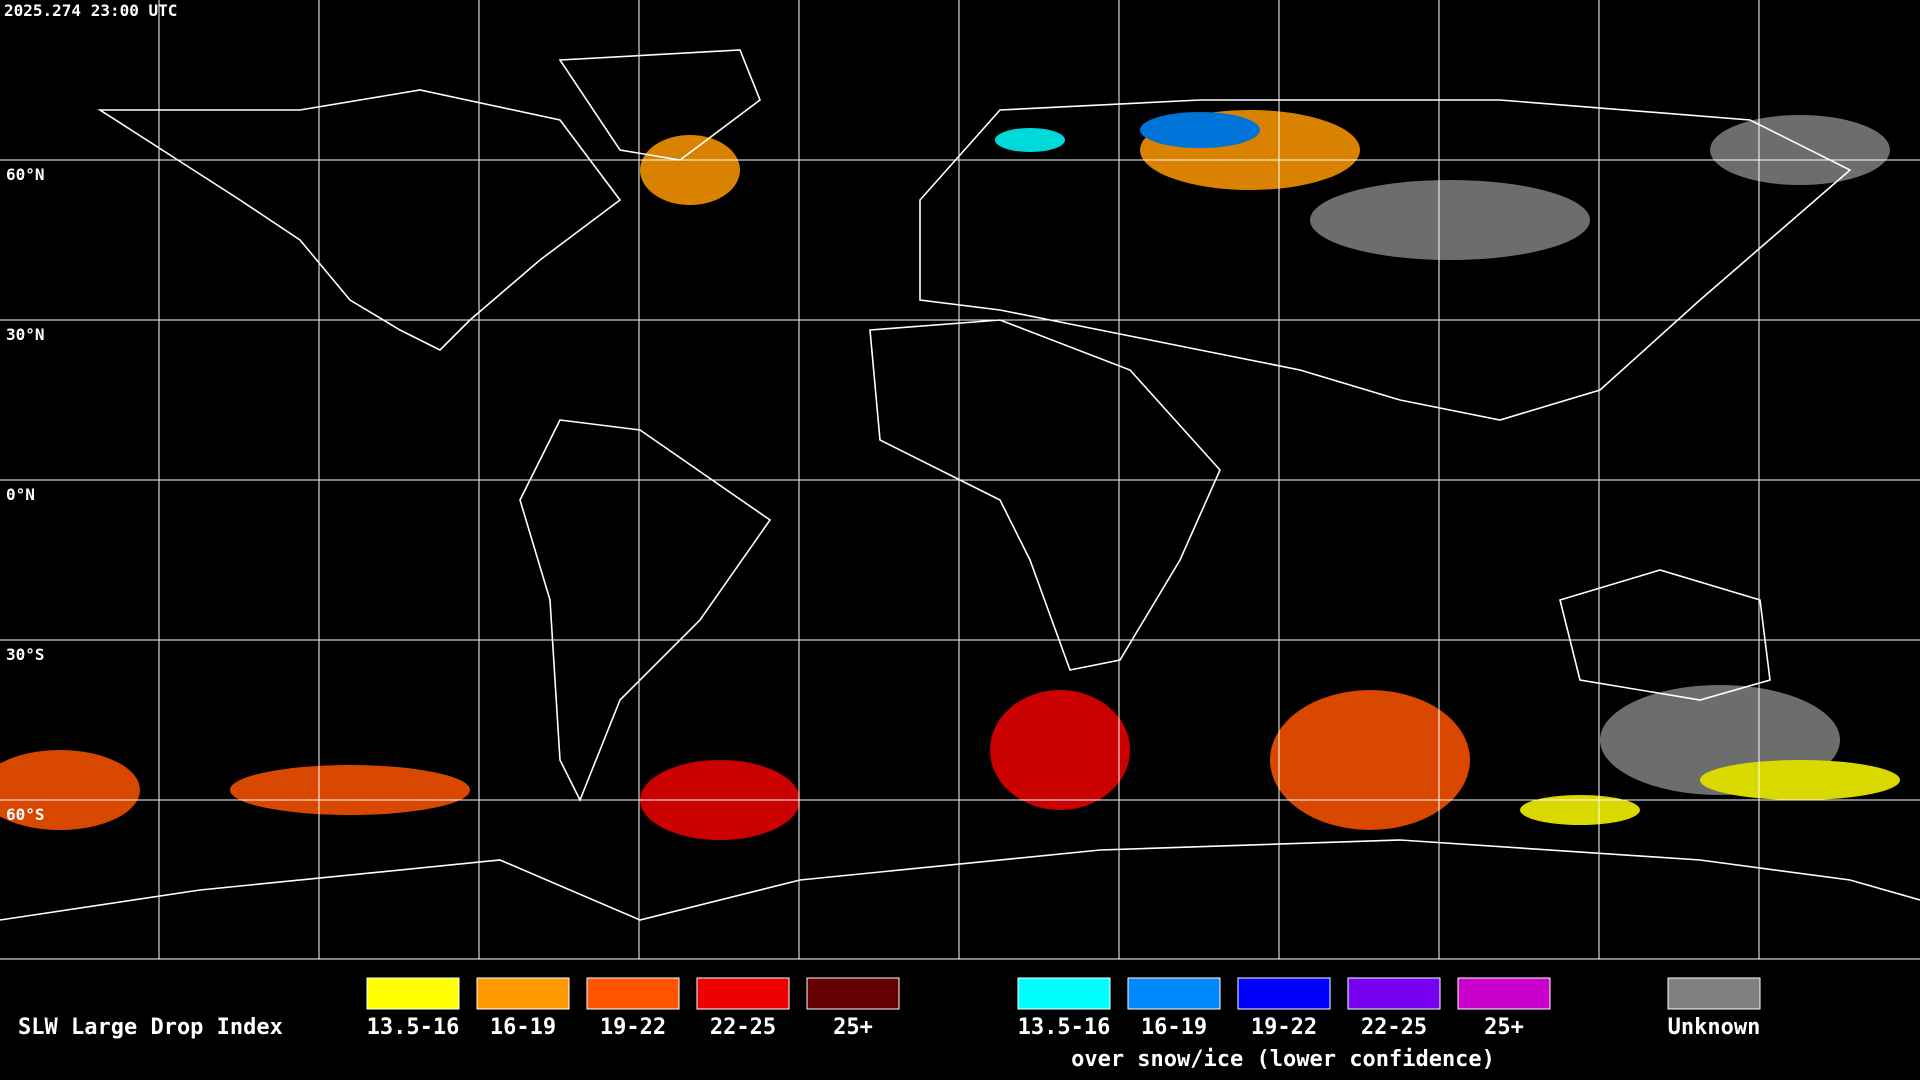  What do you see at coordinates (1714, 1027) in the screenshot?
I see `legend-label: Unknown` at bounding box center [1714, 1027].